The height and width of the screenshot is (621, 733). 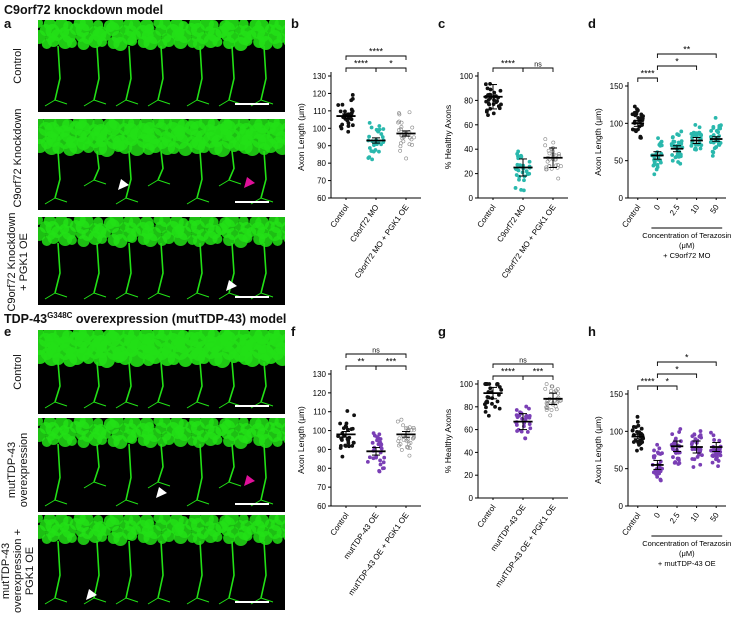 What do you see at coordinates (538, 65) in the screenshot?
I see `significance-label: ns` at bounding box center [538, 65].